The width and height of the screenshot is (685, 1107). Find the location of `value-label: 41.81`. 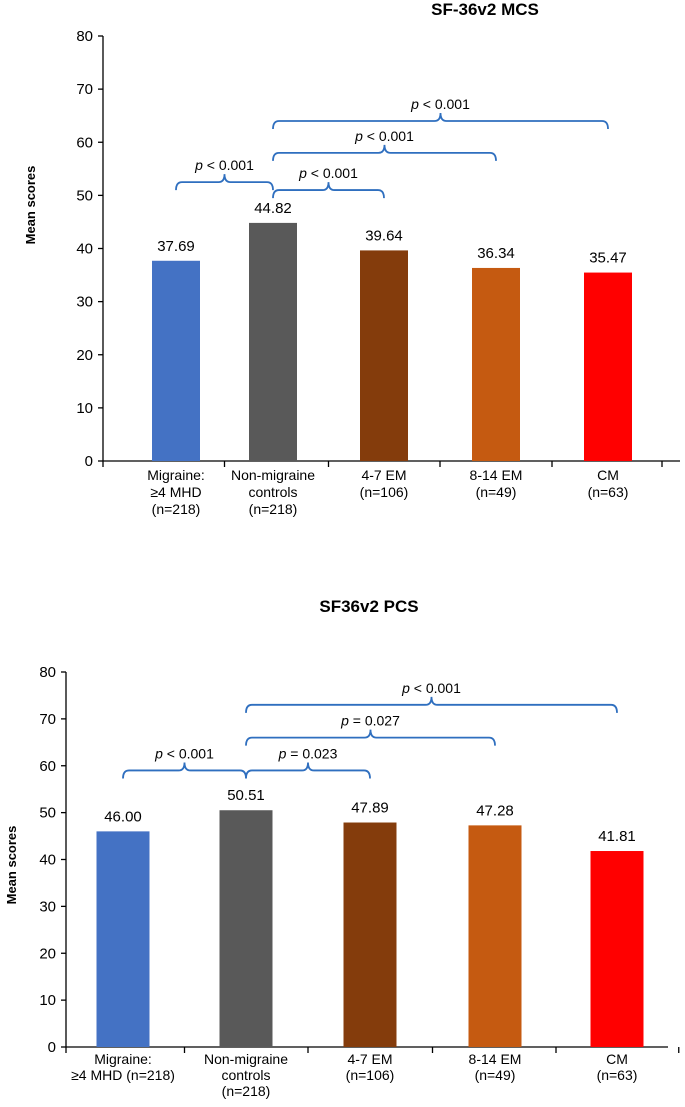

value-label: 41.81 is located at coordinates (617, 836).